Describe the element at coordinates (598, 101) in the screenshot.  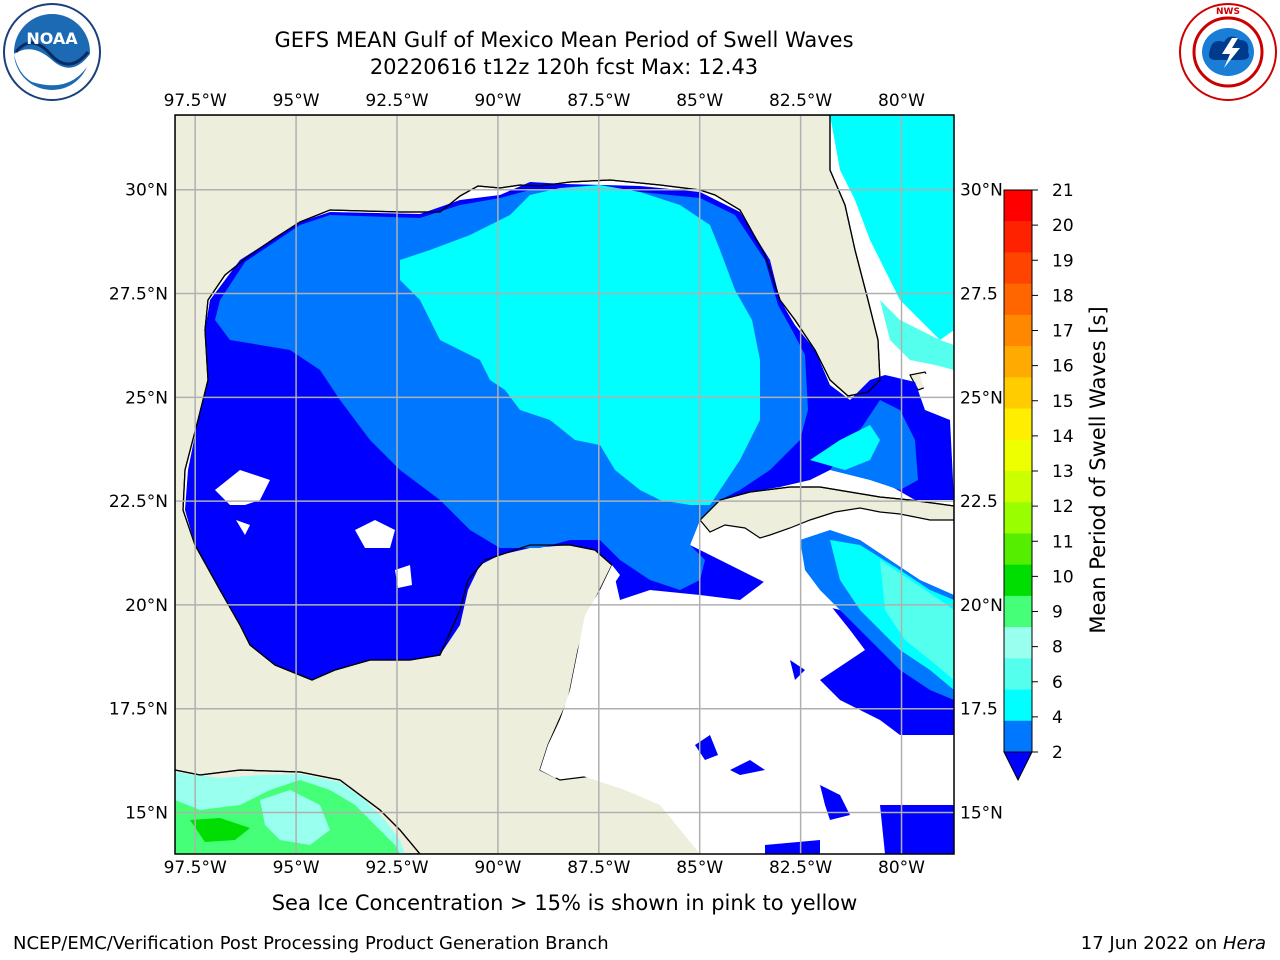
I see `lon-tick-label-top: 87.5°W` at that location.